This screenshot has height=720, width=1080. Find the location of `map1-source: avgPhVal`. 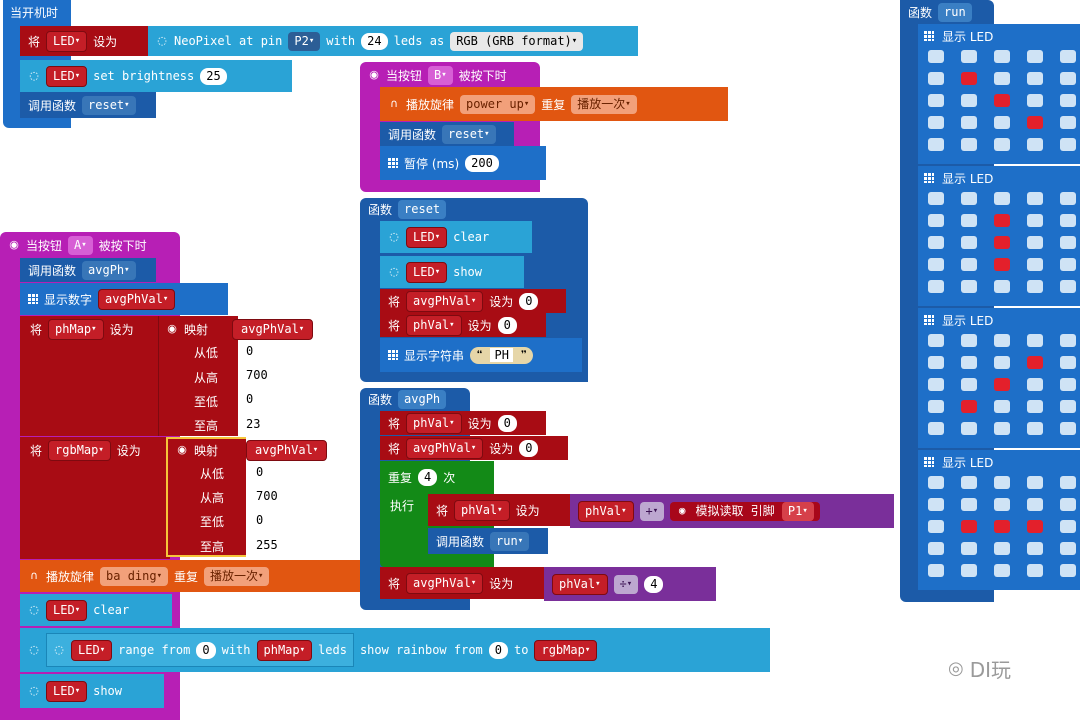

map1-source: avgPhVal is located at coordinates (273, 329).